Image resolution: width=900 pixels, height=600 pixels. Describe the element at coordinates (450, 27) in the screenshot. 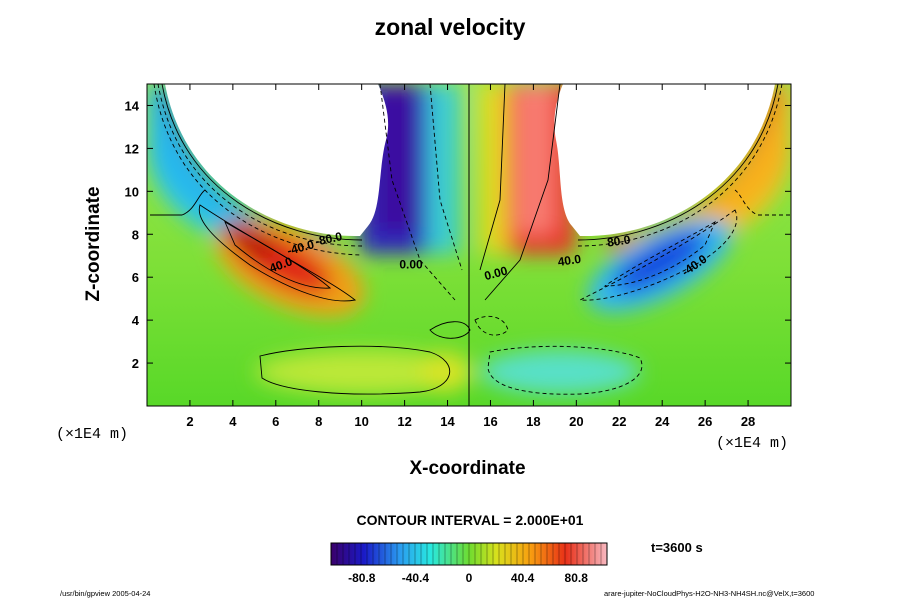

I see `chart-title: zonal velocity` at that location.